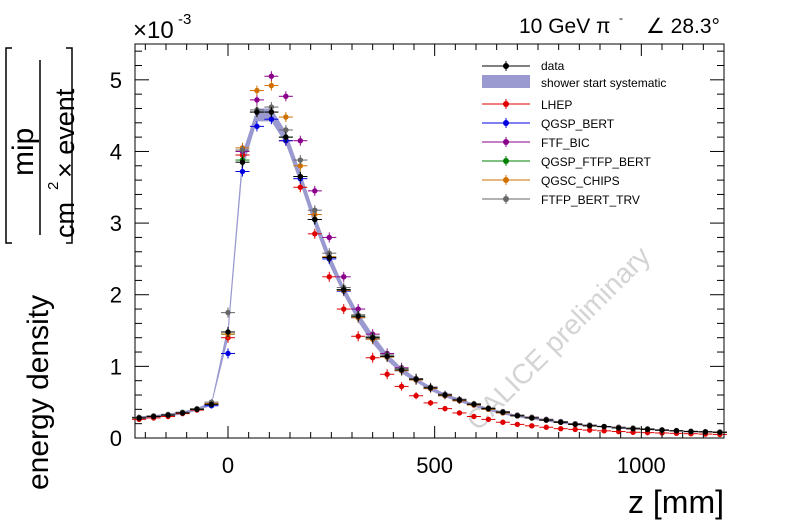 The width and height of the screenshot is (792, 530). I want to click on legend-entry-band: shower start systematic, so click(574, 82).